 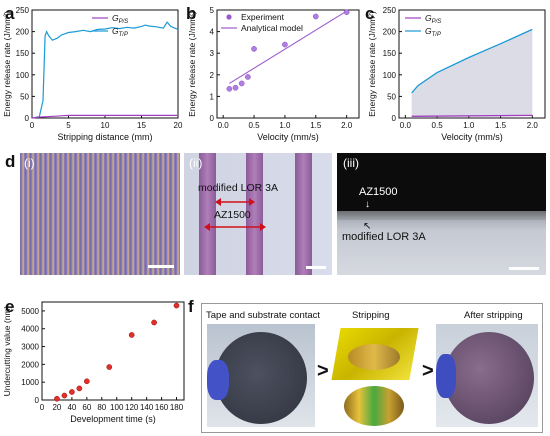 What do you see at coordinates (100, 214) in the screenshot?
I see `micrograph-d-i: (i)` at bounding box center [100, 214].